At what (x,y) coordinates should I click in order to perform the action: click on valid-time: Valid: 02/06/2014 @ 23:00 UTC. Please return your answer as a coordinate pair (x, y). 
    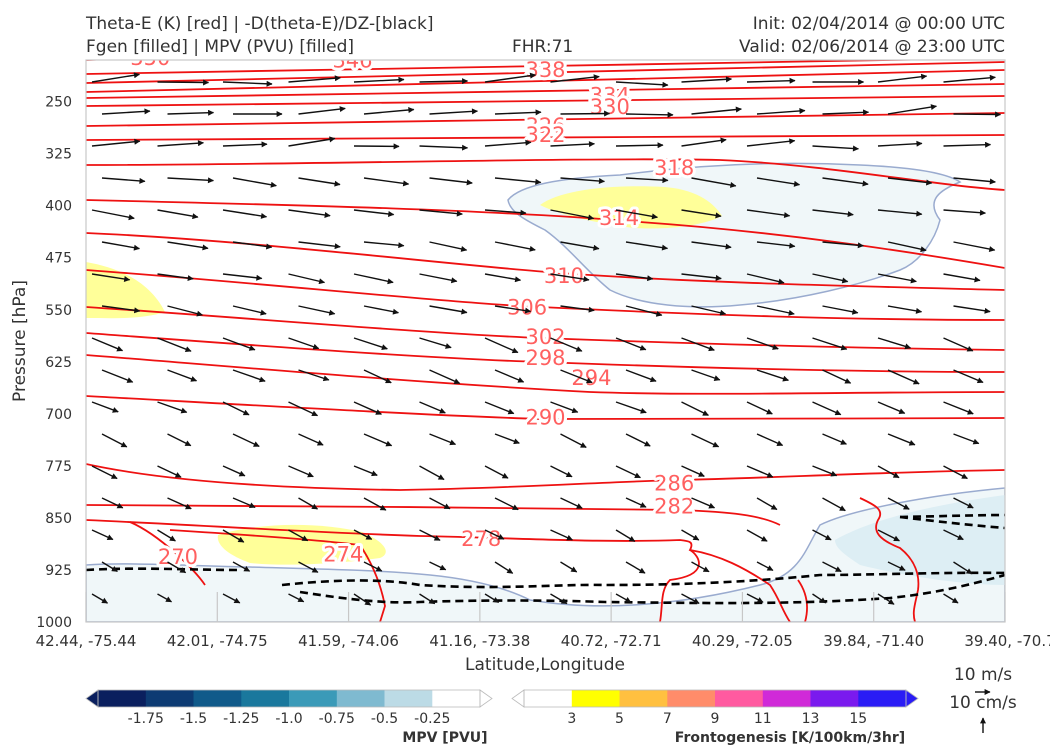
    Looking at the image, I should click on (872, 47).